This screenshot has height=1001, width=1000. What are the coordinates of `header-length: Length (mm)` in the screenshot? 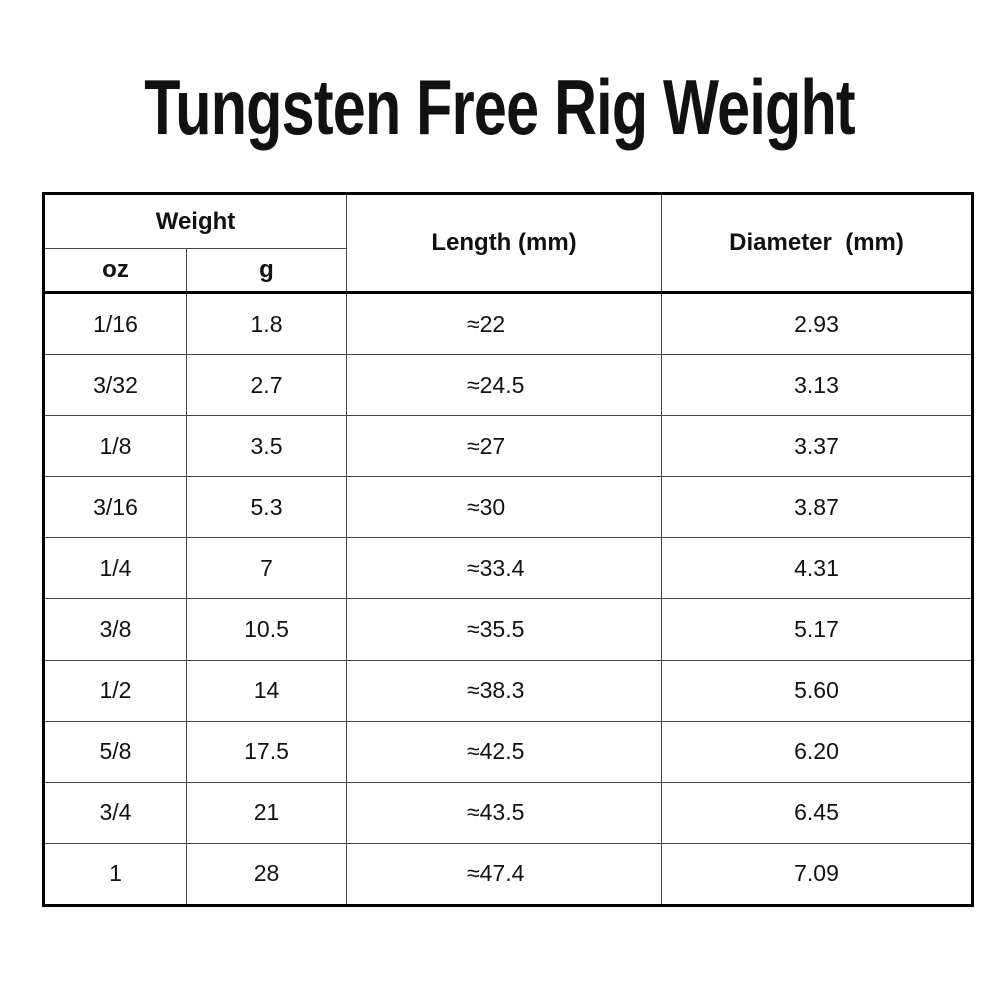 It's located at (504, 243).